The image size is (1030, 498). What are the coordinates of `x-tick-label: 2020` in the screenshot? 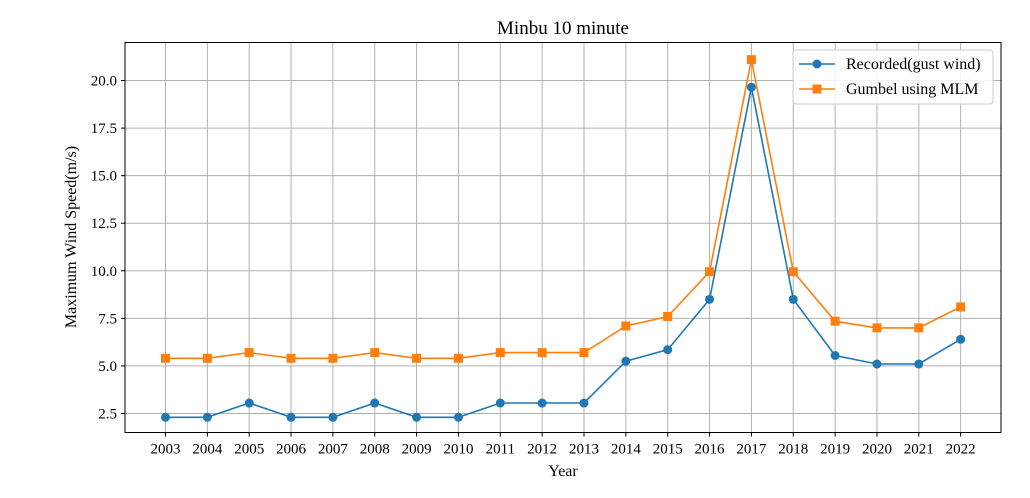 It's located at (877, 450).